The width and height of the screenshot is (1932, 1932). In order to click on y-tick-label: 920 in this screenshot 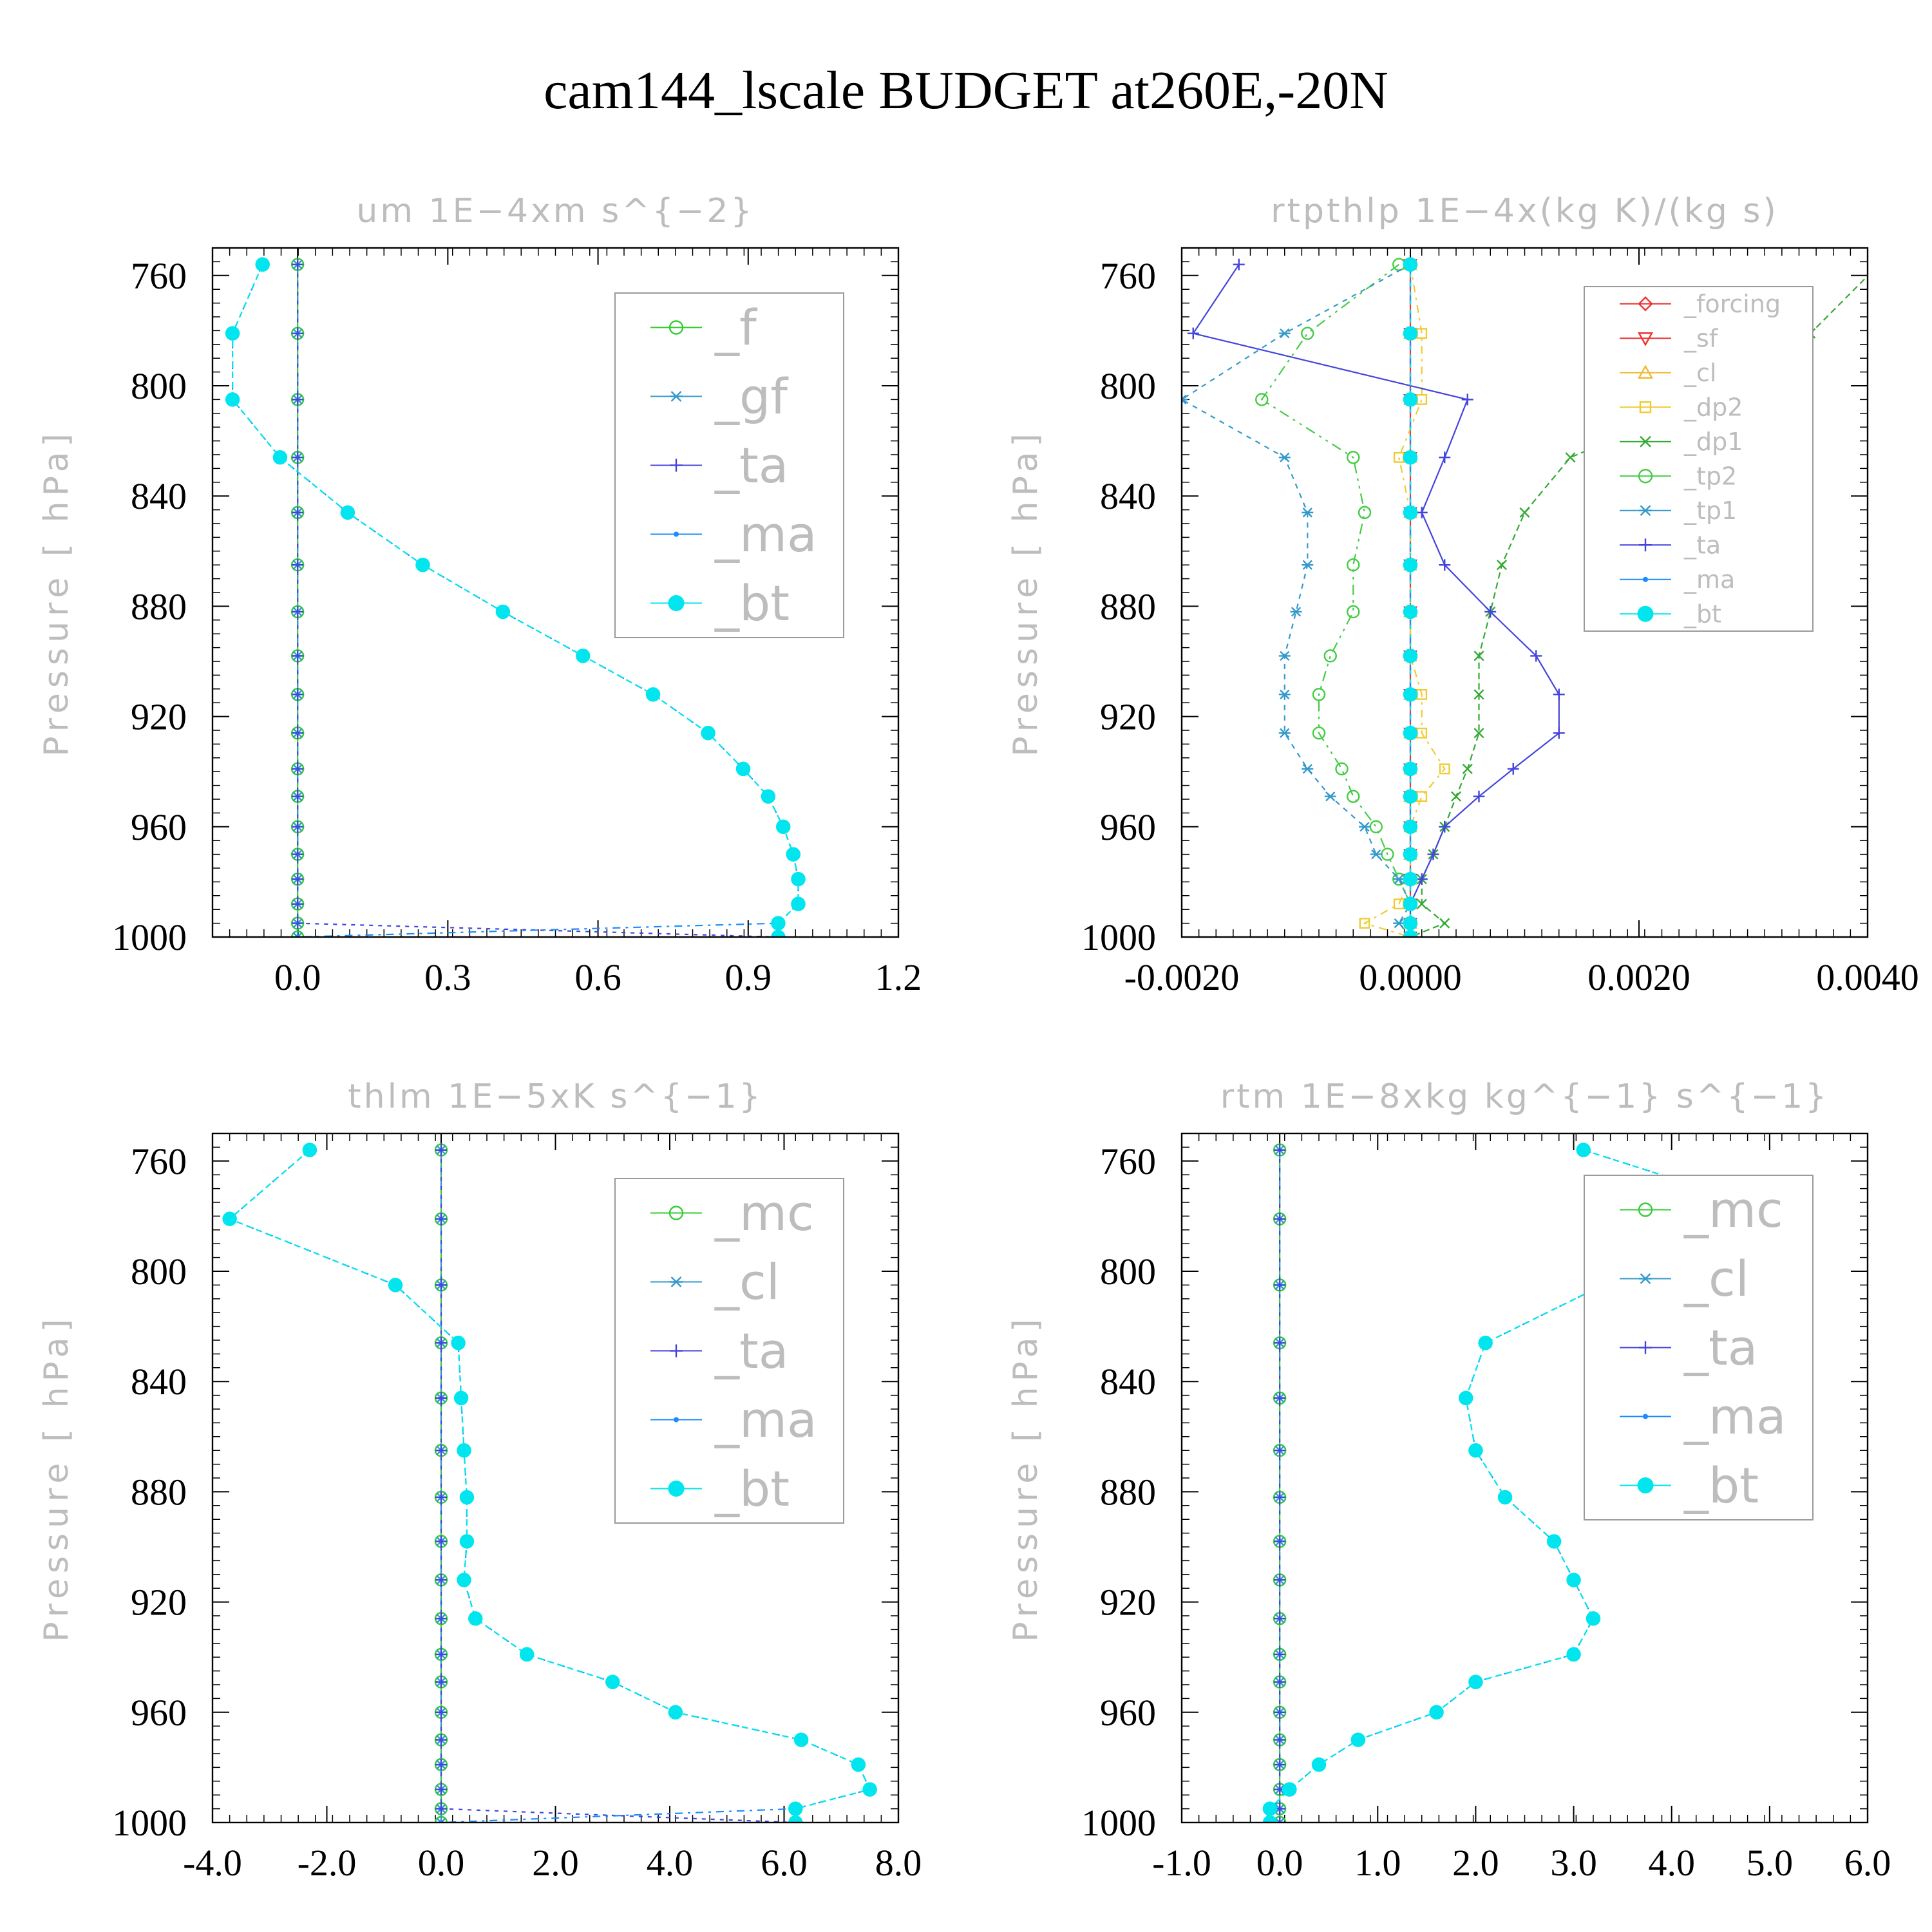, I will do `click(159, 1603)`.